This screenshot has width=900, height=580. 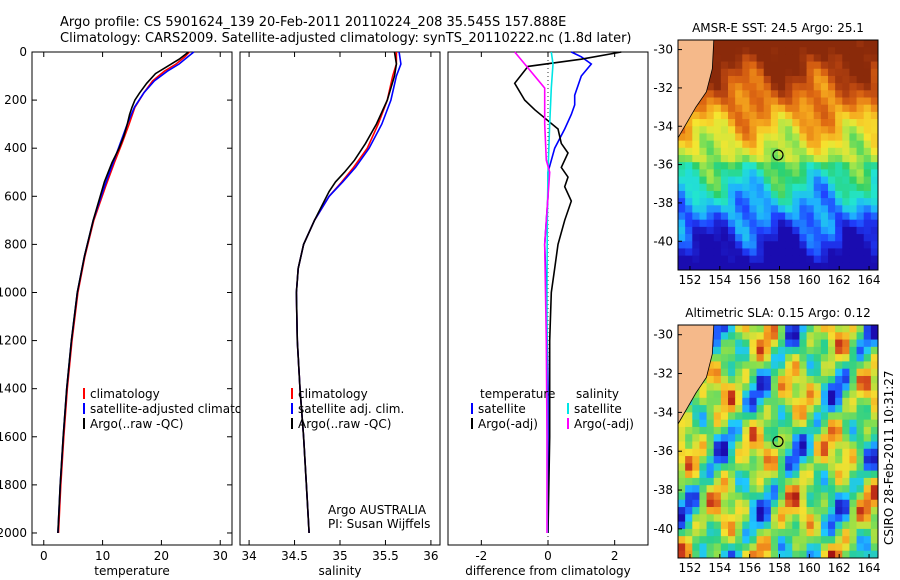 What do you see at coordinates (597, 394) in the screenshot?
I see `legend-group-header: salinity` at bounding box center [597, 394].